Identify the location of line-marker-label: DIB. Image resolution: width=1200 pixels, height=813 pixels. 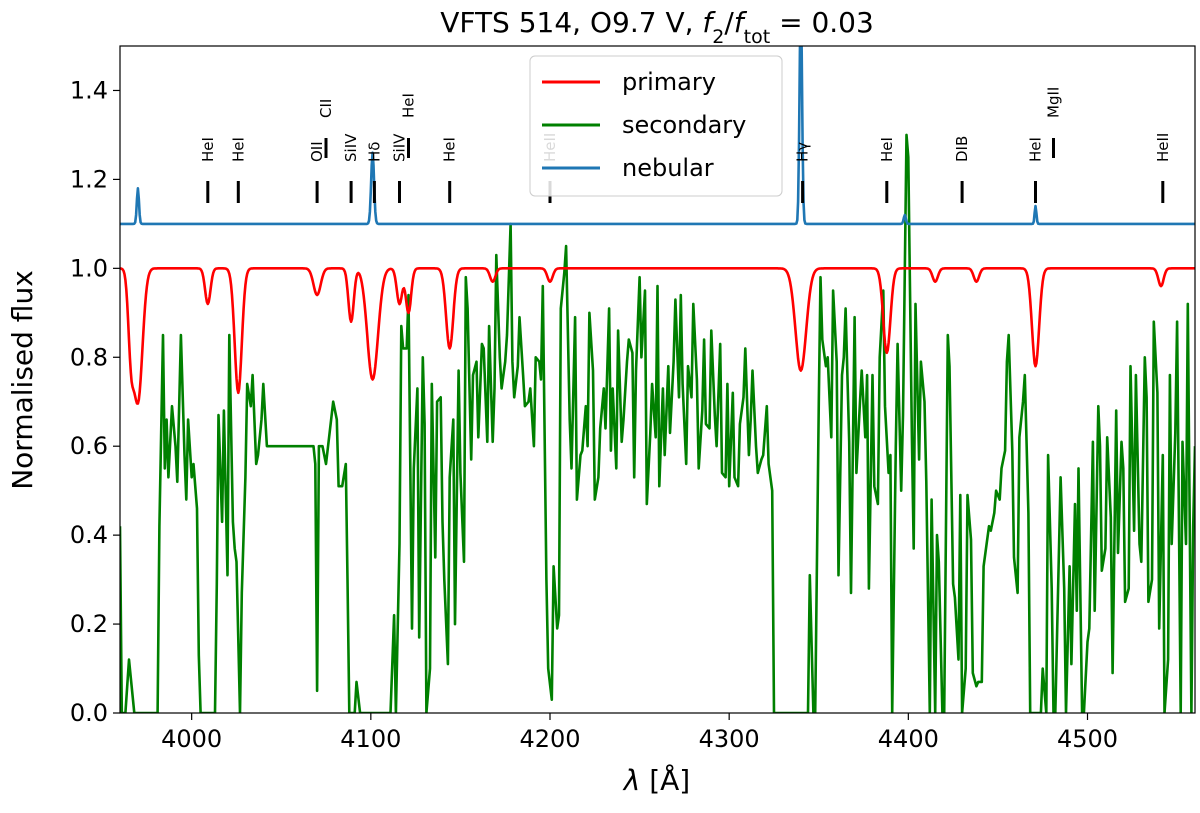
(962, 149).